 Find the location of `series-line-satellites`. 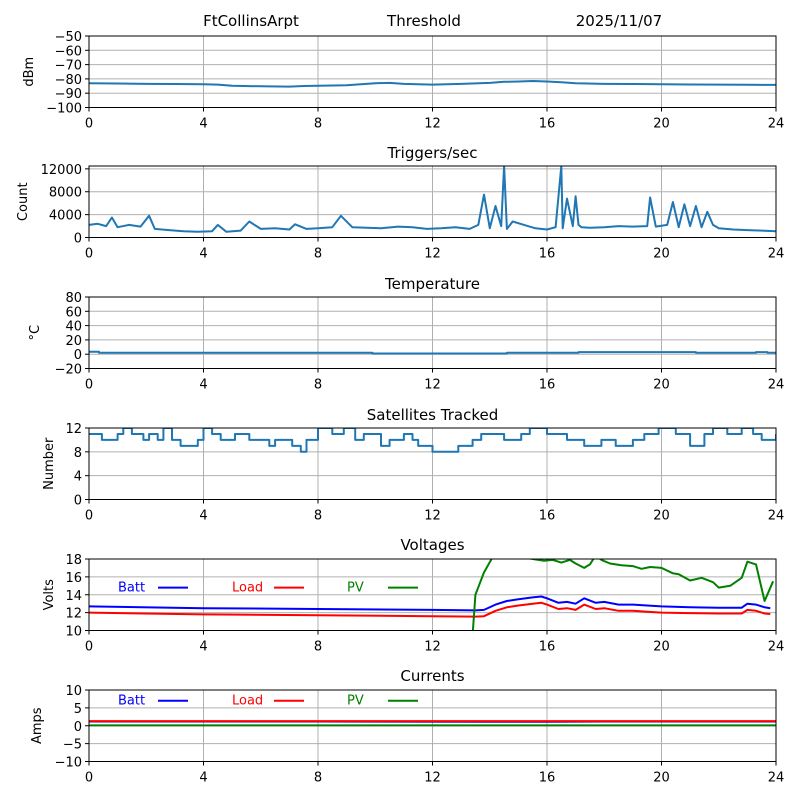

series-line-satellites is located at coordinates (432, 440).